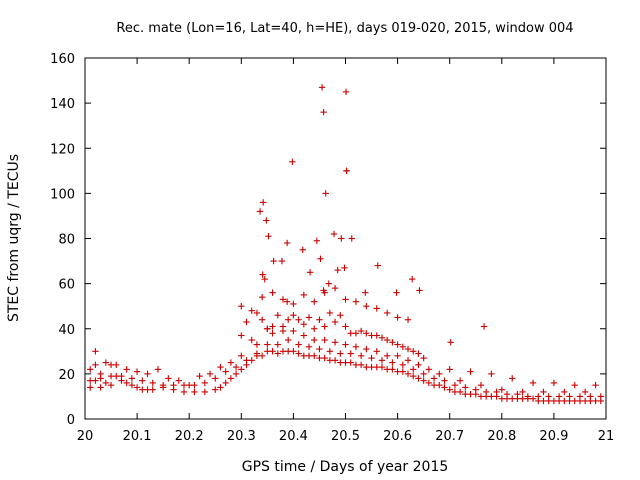  What do you see at coordinates (293, 436) in the screenshot?
I see `x-tick-label: 20.4` at bounding box center [293, 436].